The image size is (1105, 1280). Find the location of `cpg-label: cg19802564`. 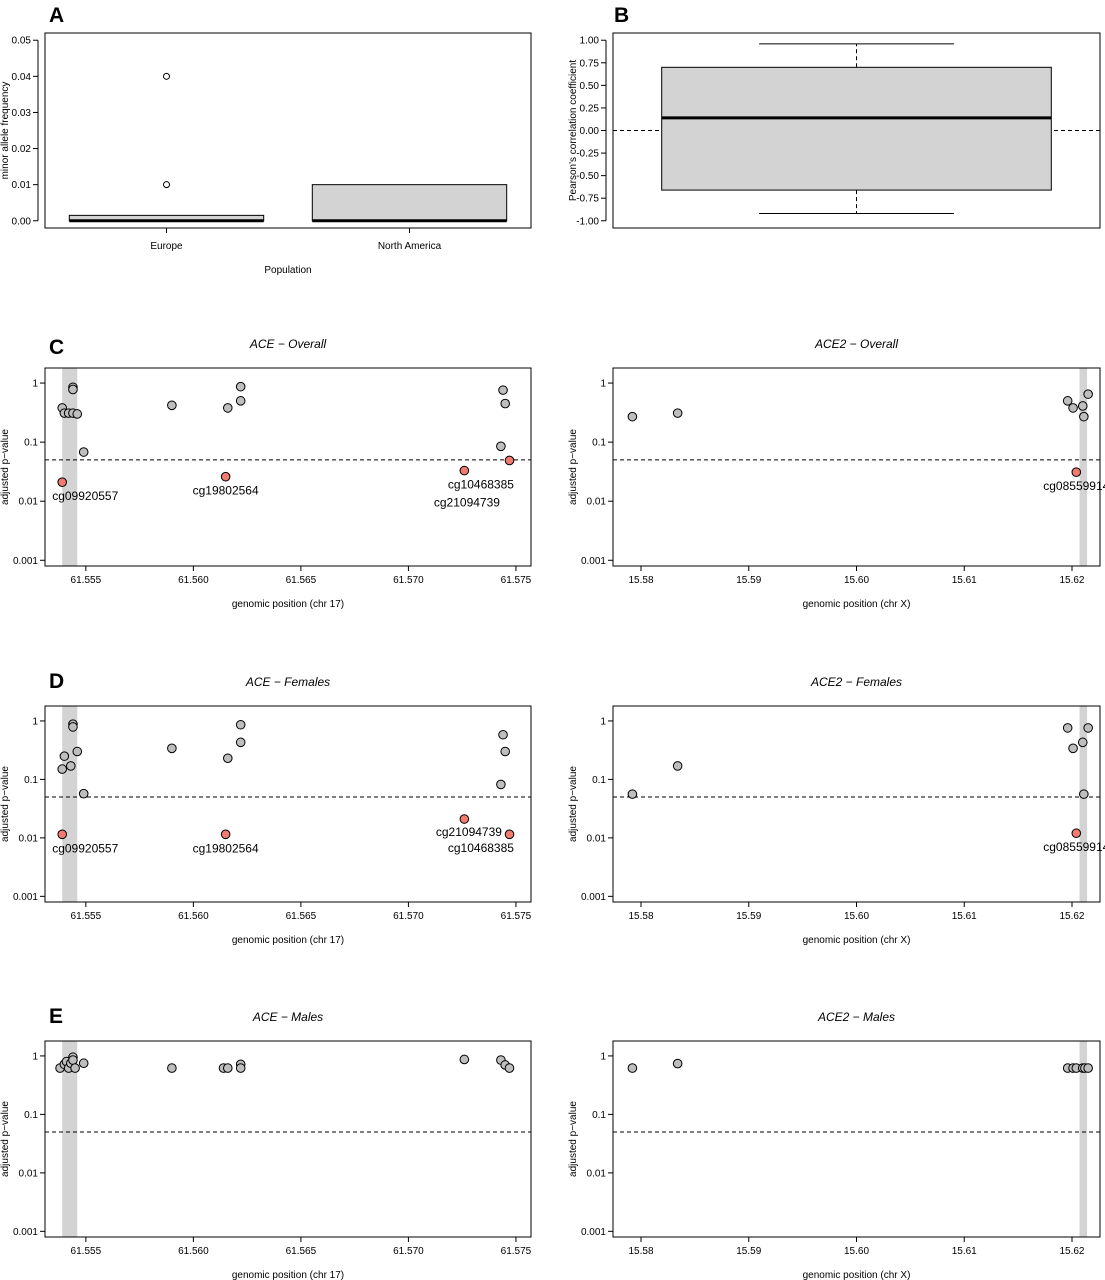

cpg-label: cg19802564 is located at coordinates (226, 848).